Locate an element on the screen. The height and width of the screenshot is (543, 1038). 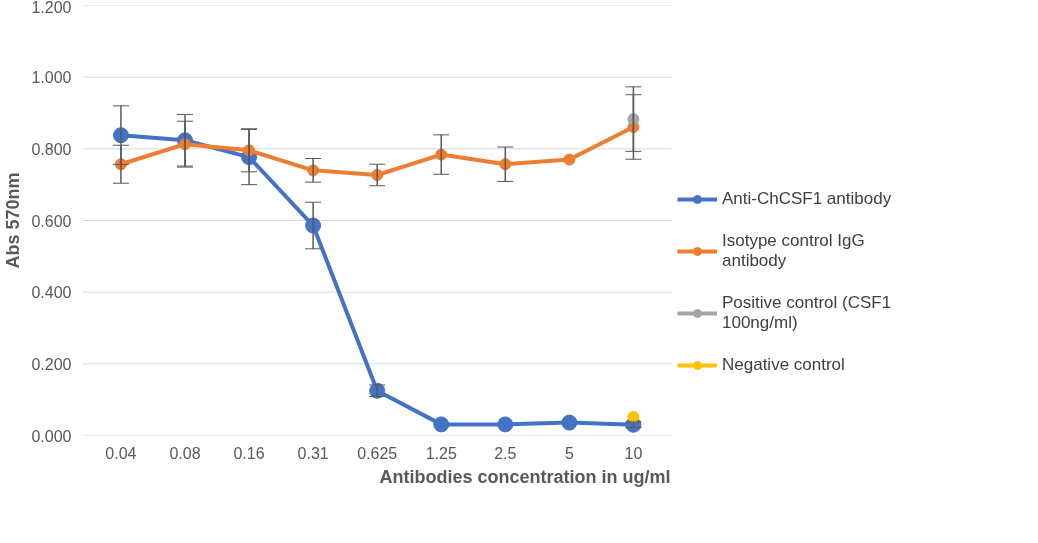
y-tick-label: 0.000 is located at coordinates (51, 436).